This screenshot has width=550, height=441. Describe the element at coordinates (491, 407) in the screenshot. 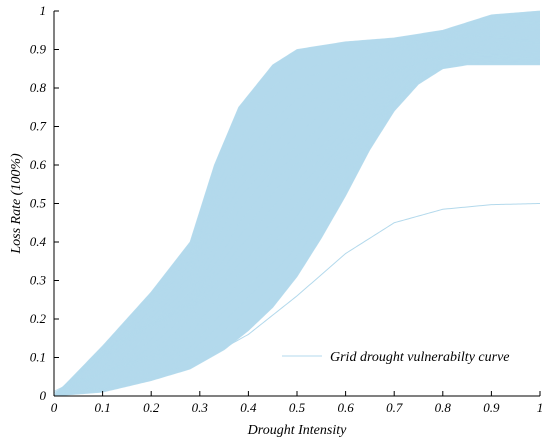

I see `x-tick-label: 0.9` at that location.